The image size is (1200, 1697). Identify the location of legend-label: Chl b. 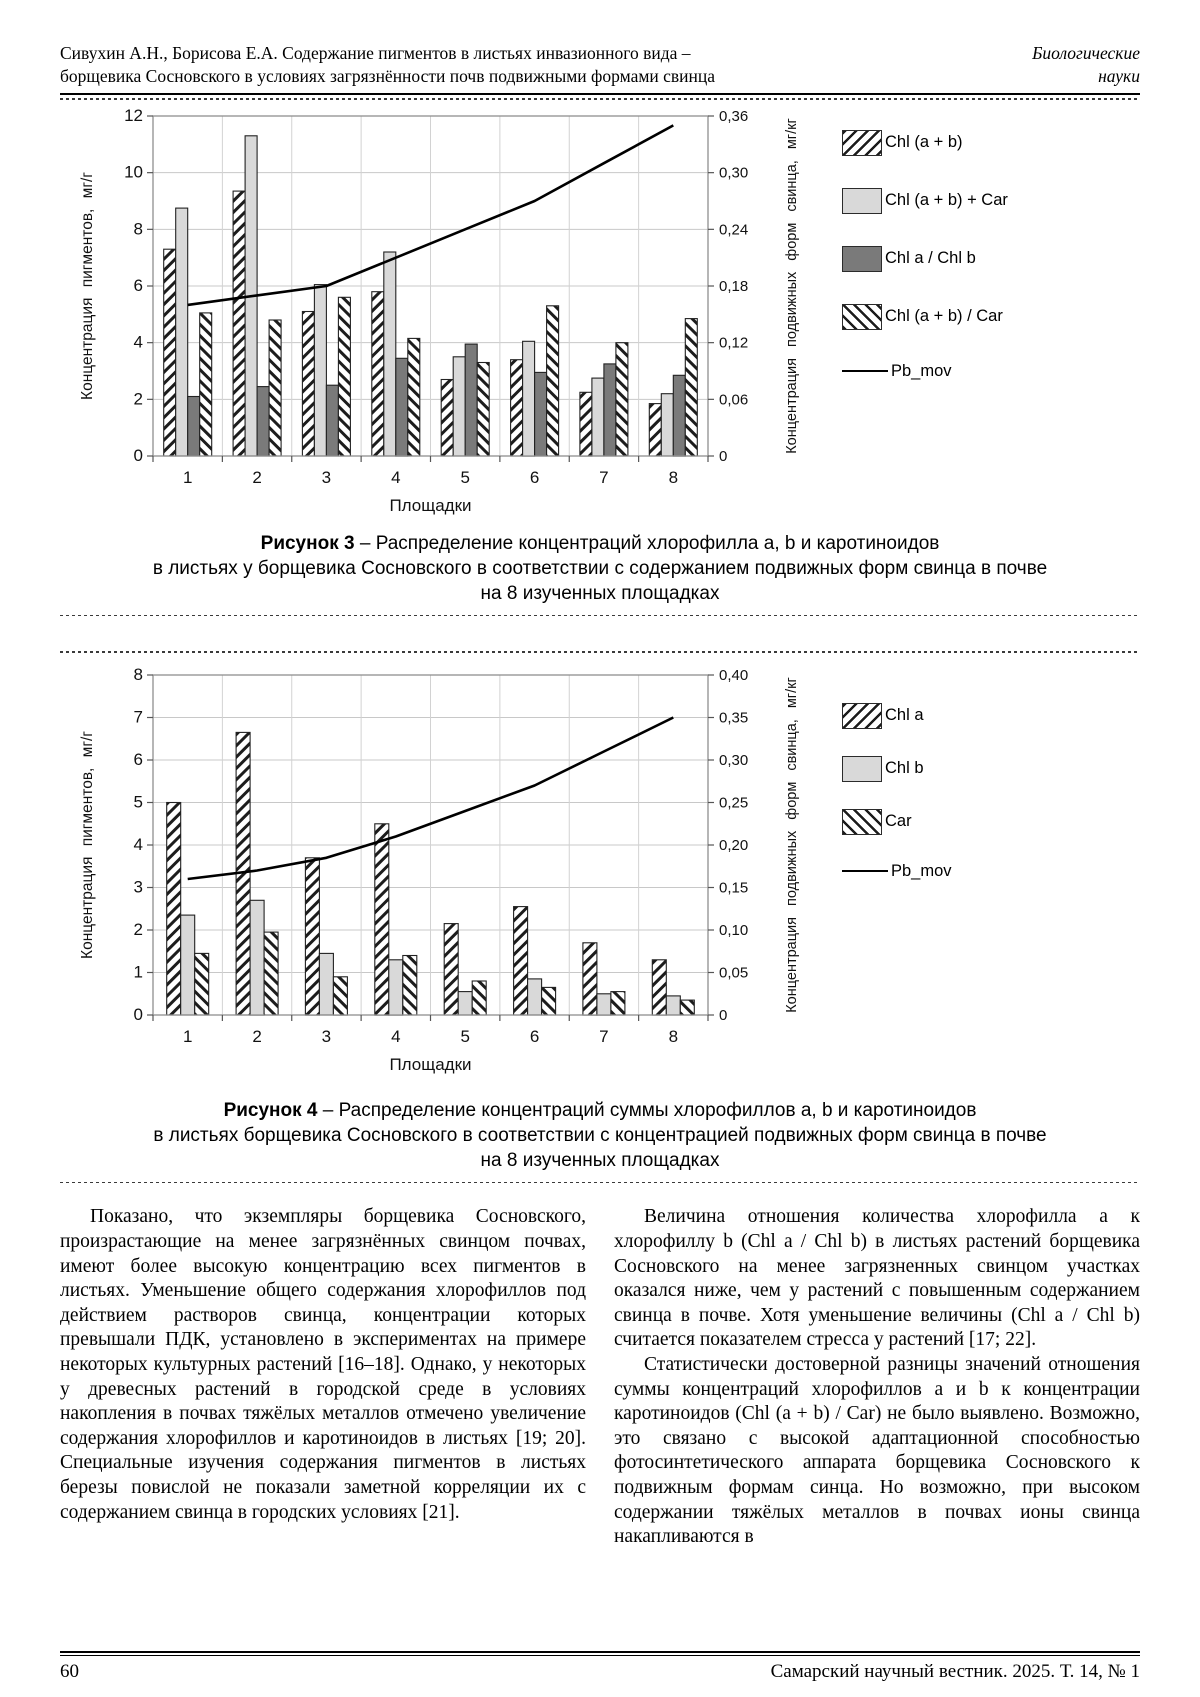
(904, 768).